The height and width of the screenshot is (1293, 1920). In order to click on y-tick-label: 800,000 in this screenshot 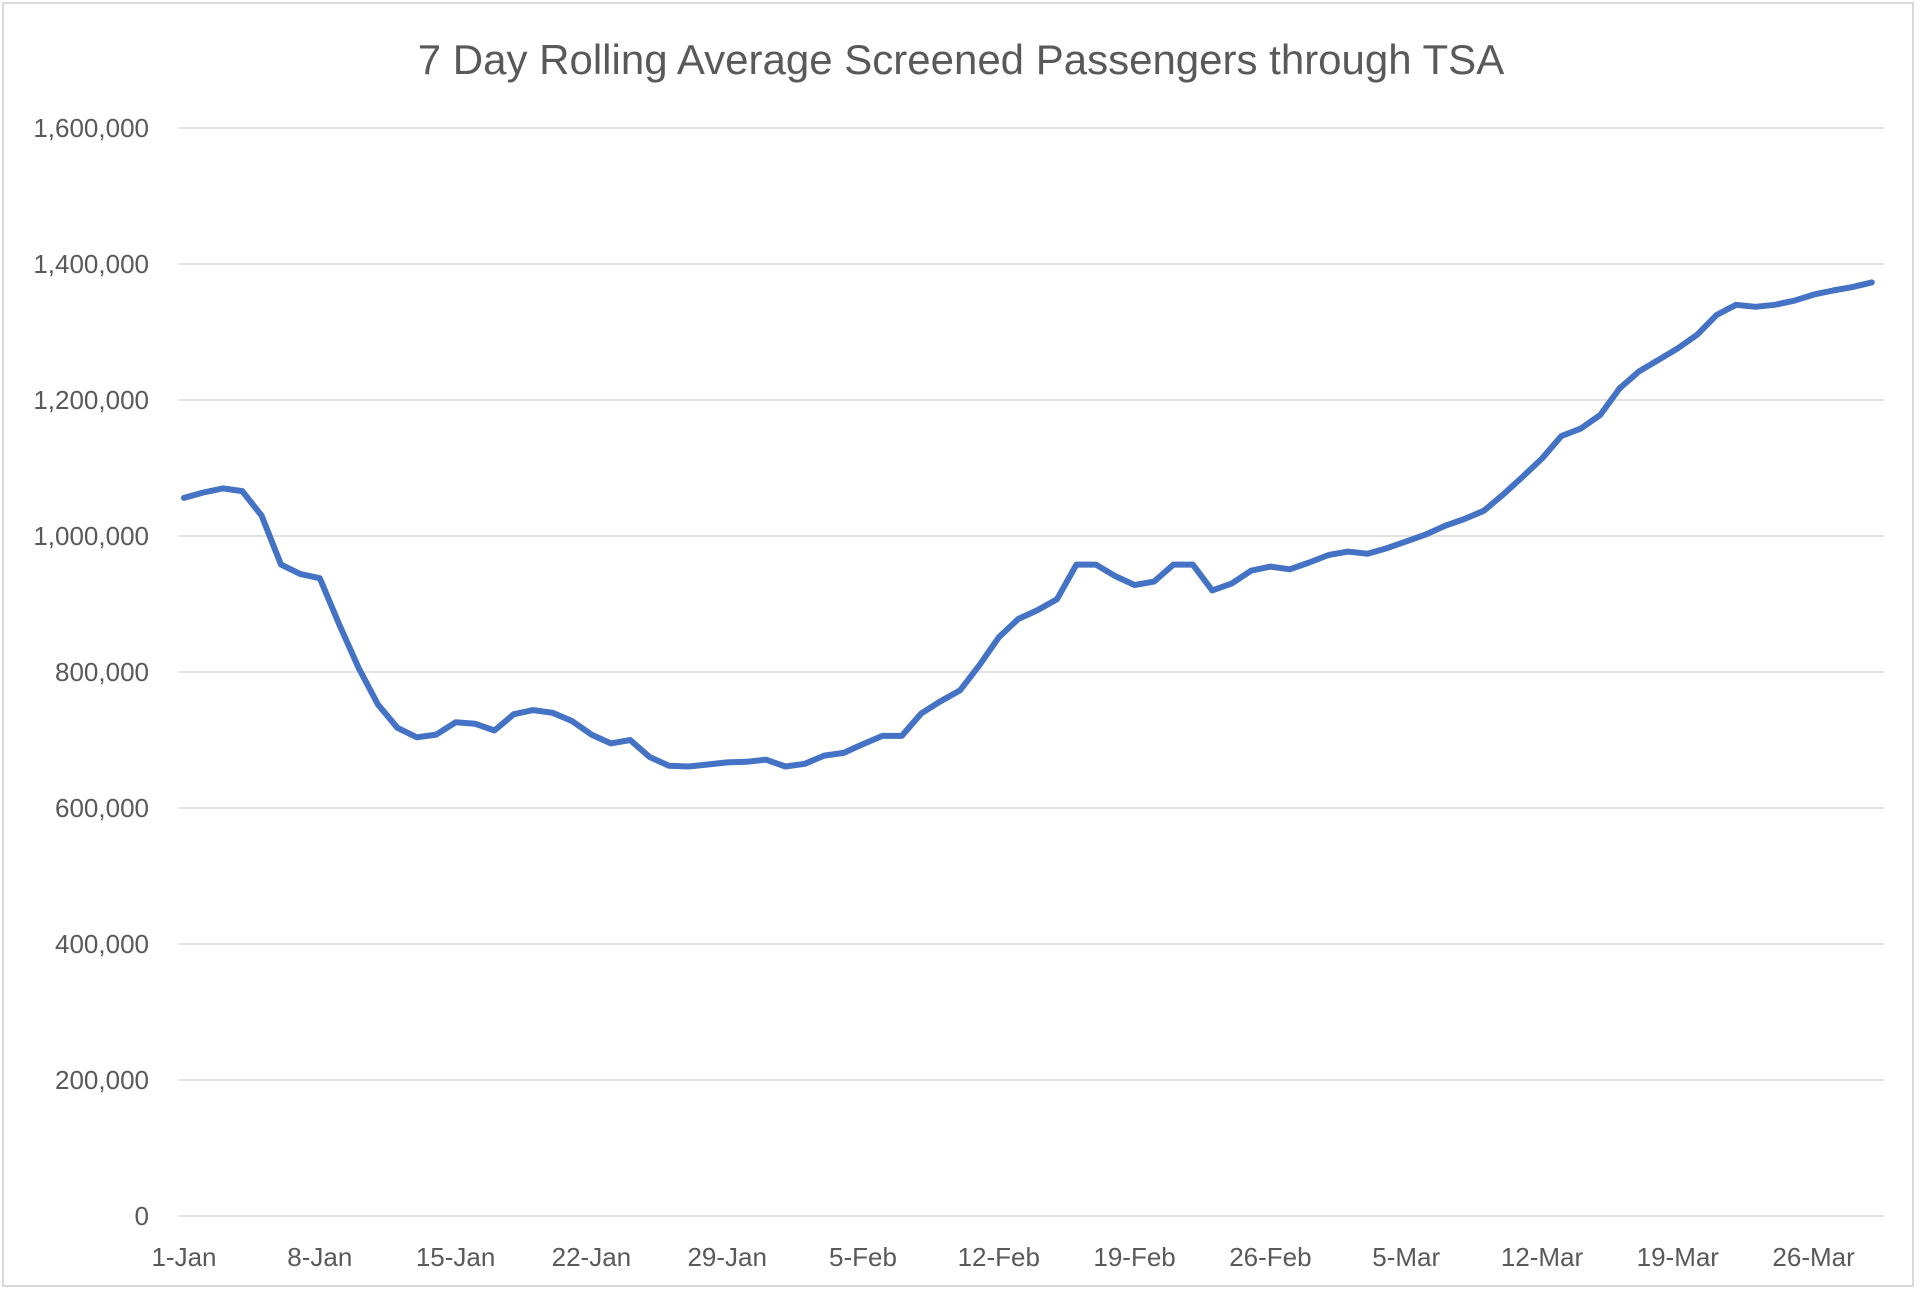, I will do `click(102, 672)`.